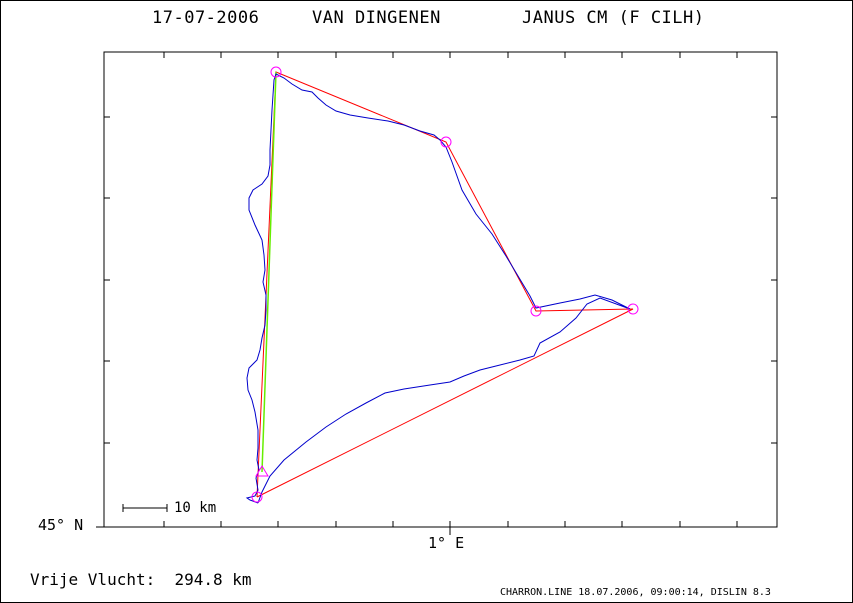  Describe the element at coordinates (262, 471) in the screenshot. I see `start-triangle` at that location.